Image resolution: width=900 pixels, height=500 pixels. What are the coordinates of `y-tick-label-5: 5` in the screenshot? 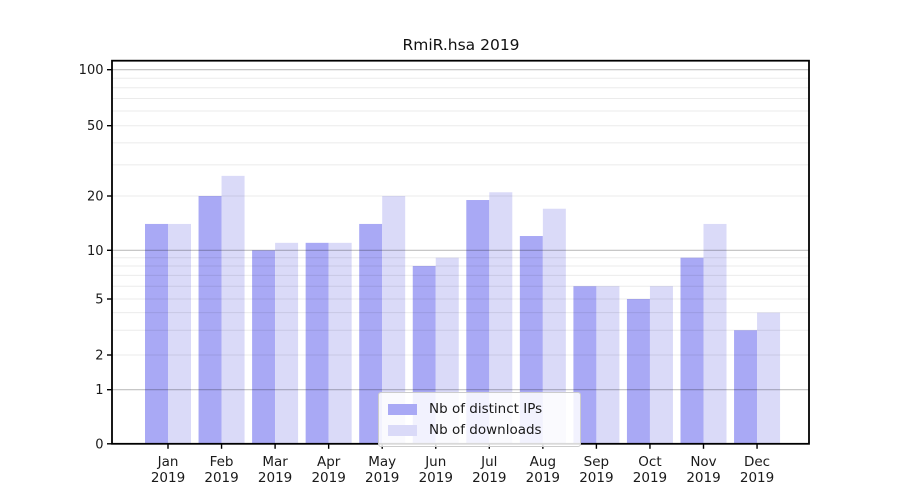 It's located at (99, 300).